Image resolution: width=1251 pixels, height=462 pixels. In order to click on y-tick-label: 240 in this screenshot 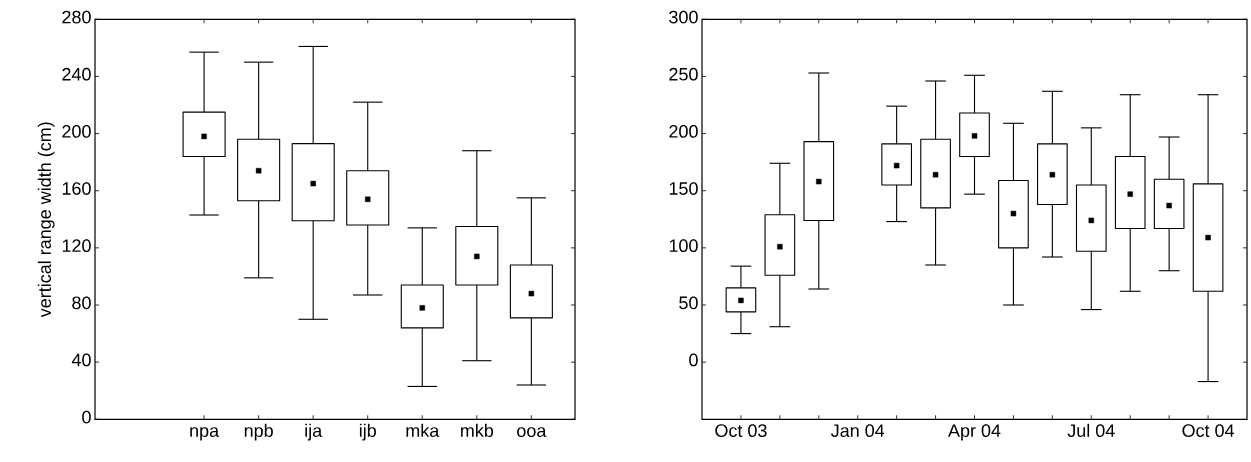, I will do `click(76, 74)`.